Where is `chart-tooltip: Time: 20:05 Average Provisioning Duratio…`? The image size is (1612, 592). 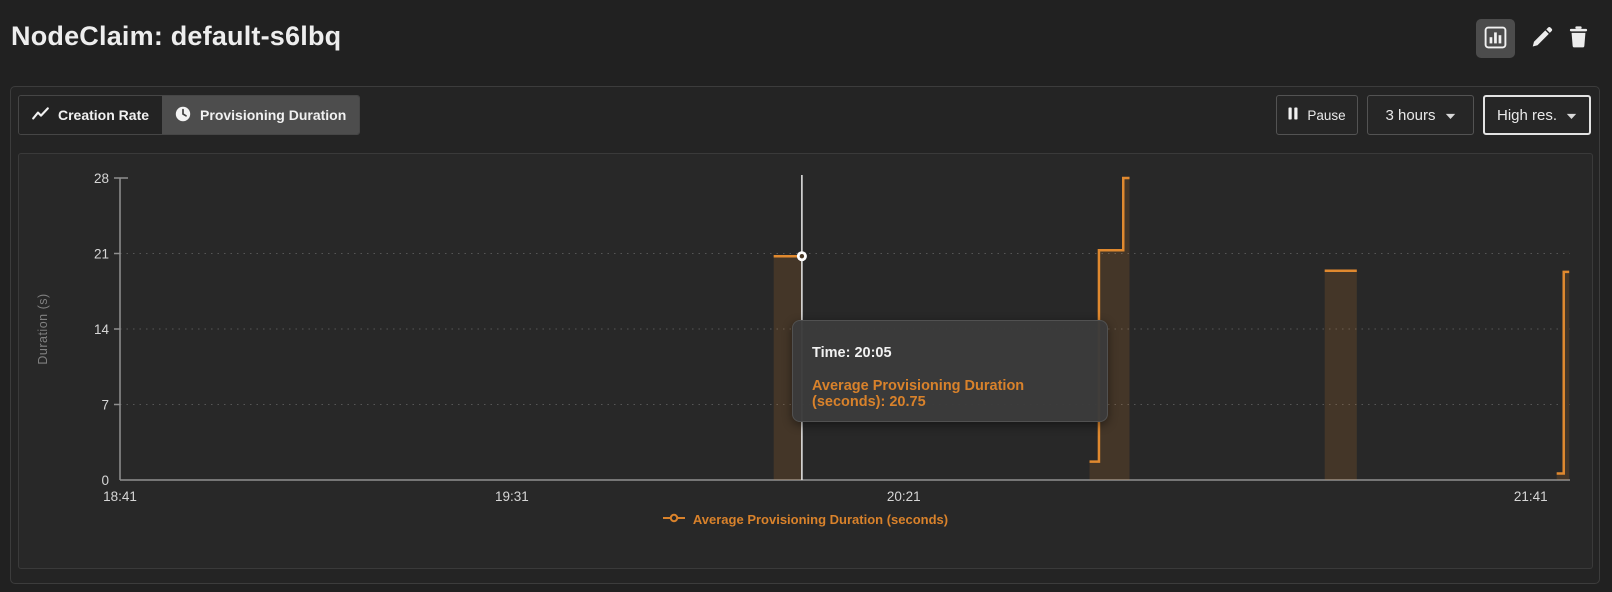
chart-tooltip: Time: 20:05 Average Provisioning Duratio… is located at coordinates (950, 371).